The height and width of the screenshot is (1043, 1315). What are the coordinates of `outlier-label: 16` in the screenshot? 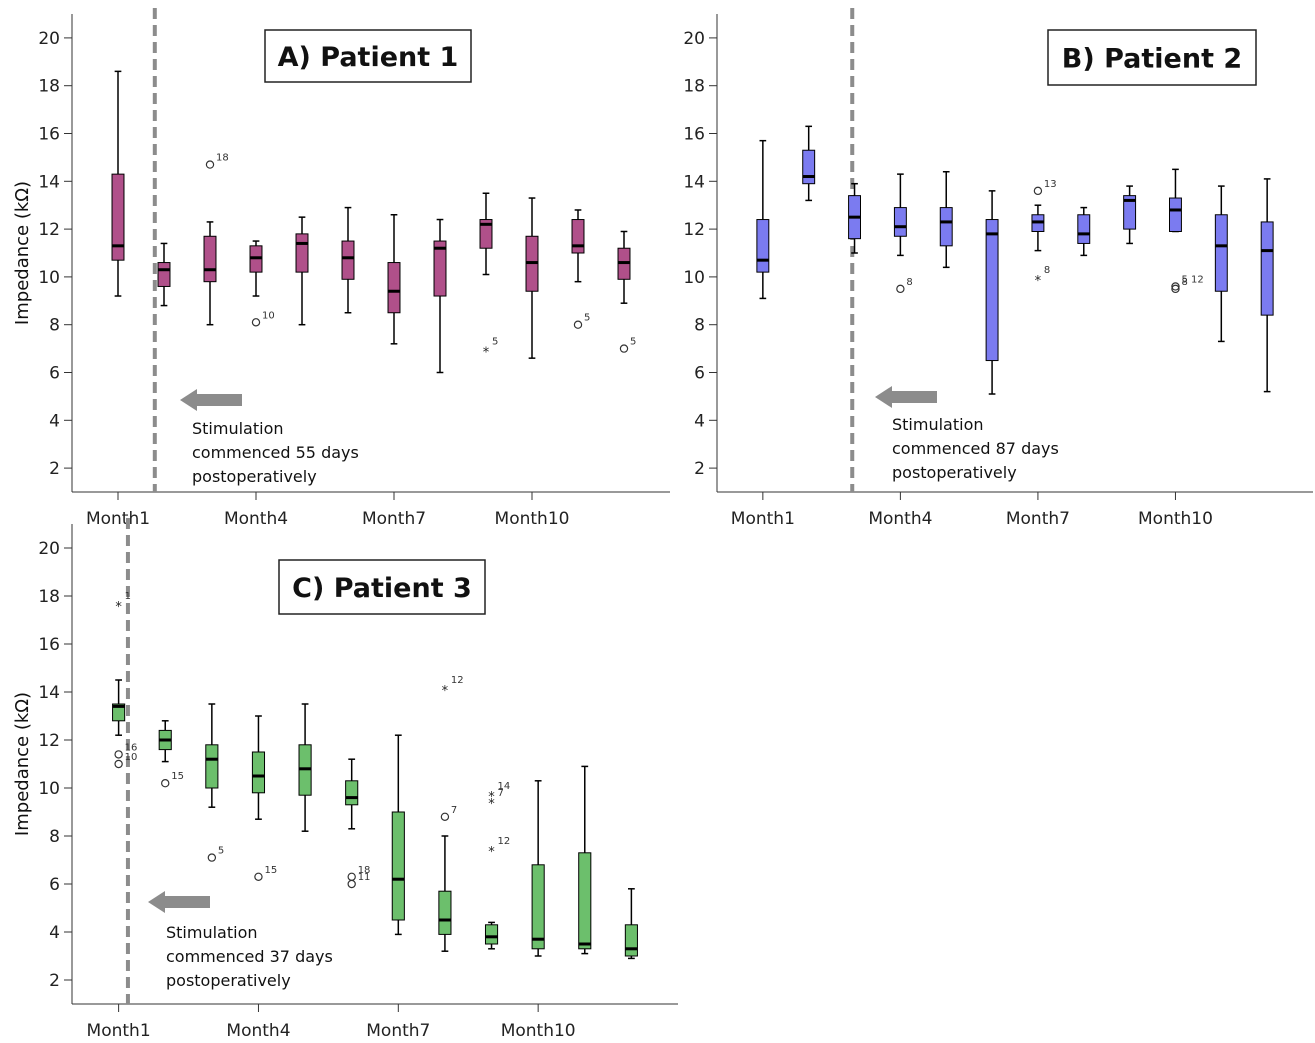 It's located at (131, 747).